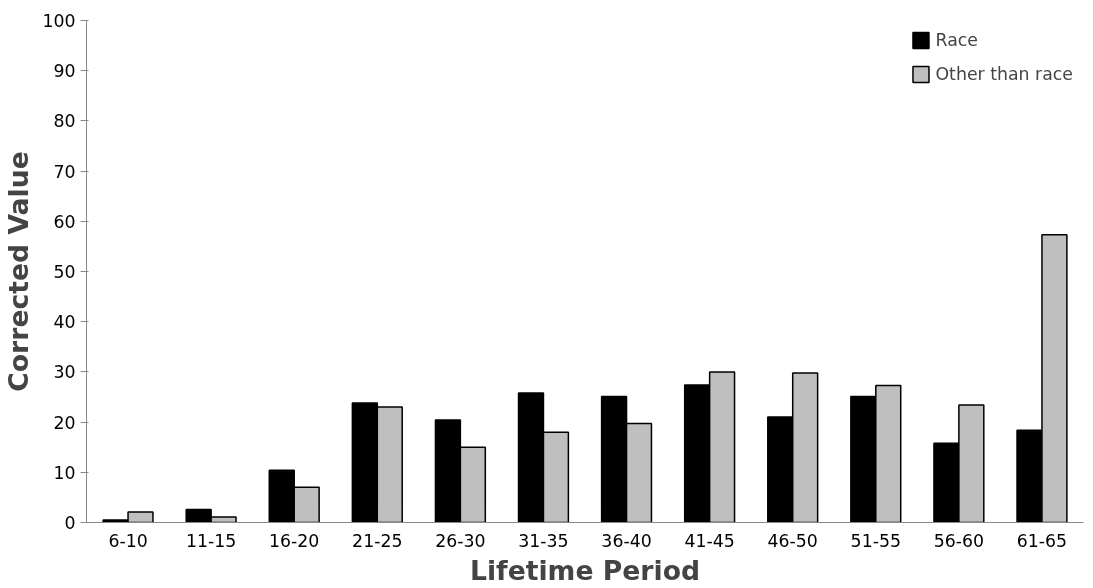 The height and width of the screenshot is (588, 1093). What do you see at coordinates (70, 523) in the screenshot?
I see `y-tick-label: 0` at bounding box center [70, 523].